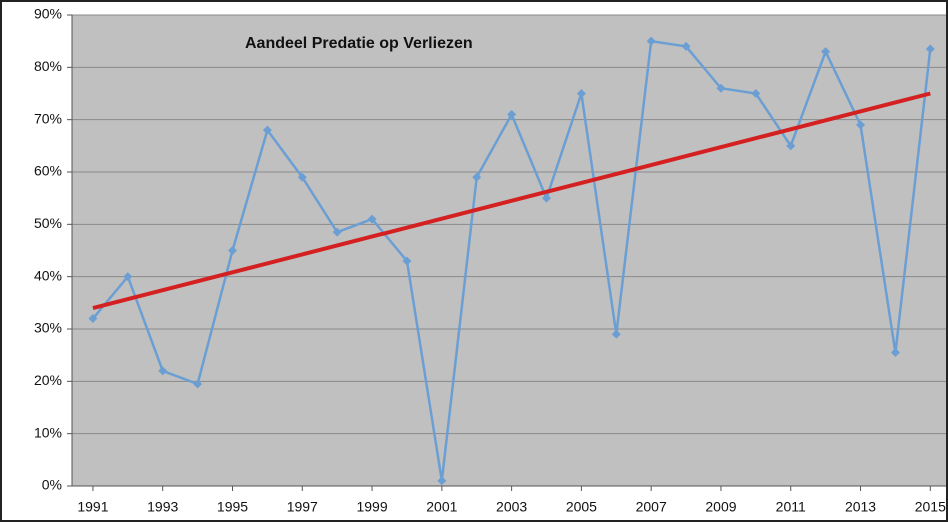  I want to click on y-tick-label: 0%, so click(52, 485).